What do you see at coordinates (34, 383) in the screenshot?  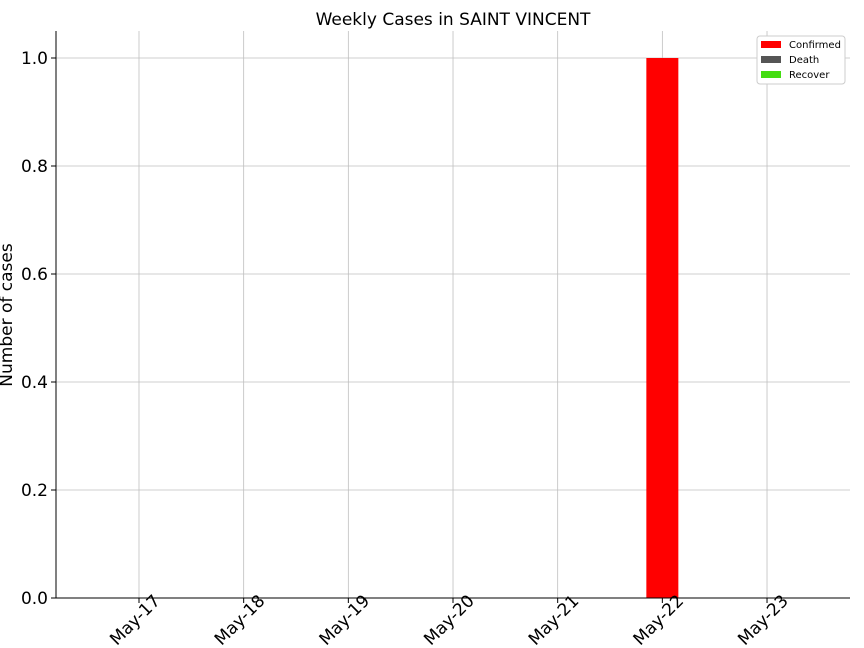 I see `y-tick-label: 0.4` at bounding box center [34, 383].